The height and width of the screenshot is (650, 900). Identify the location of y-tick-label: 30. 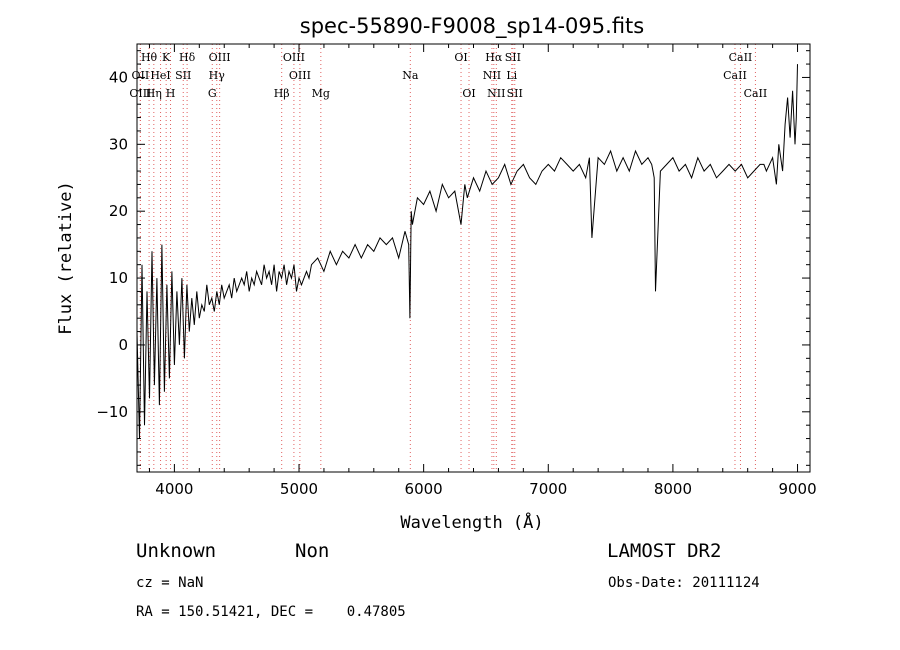
(118, 144).